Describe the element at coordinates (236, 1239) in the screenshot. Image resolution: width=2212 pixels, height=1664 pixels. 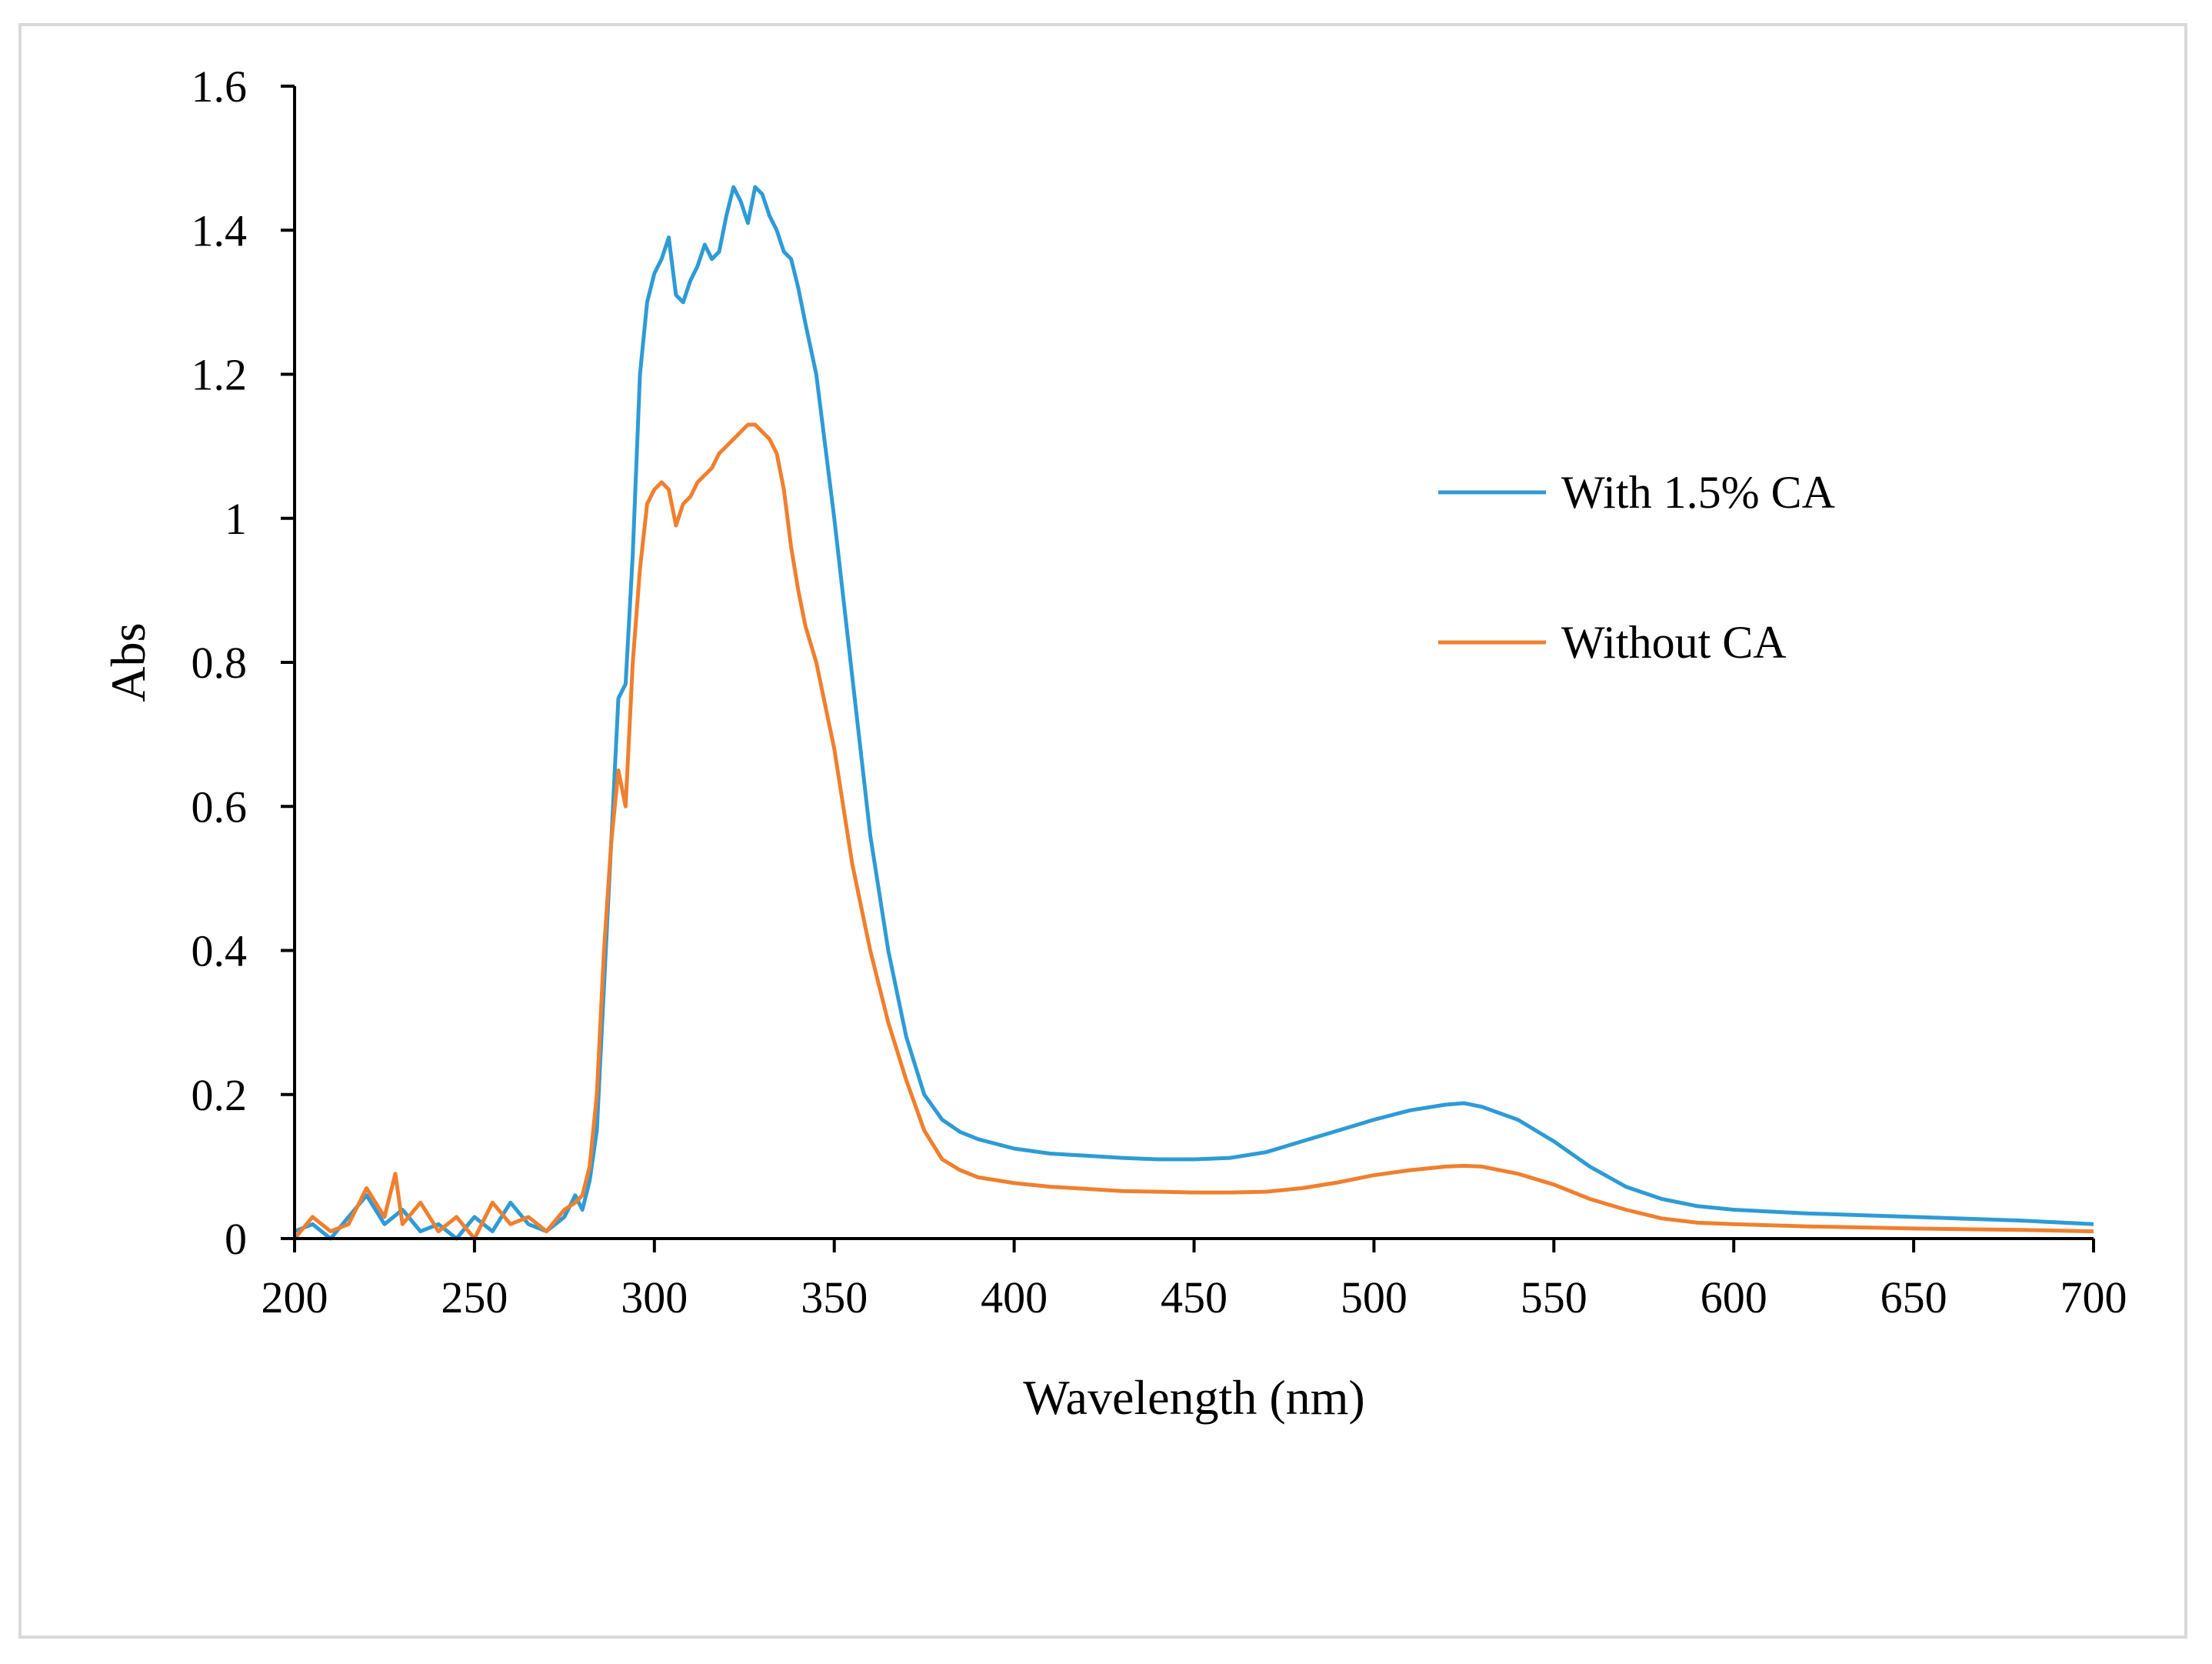
I see `y-tick-label-0: 0` at that location.